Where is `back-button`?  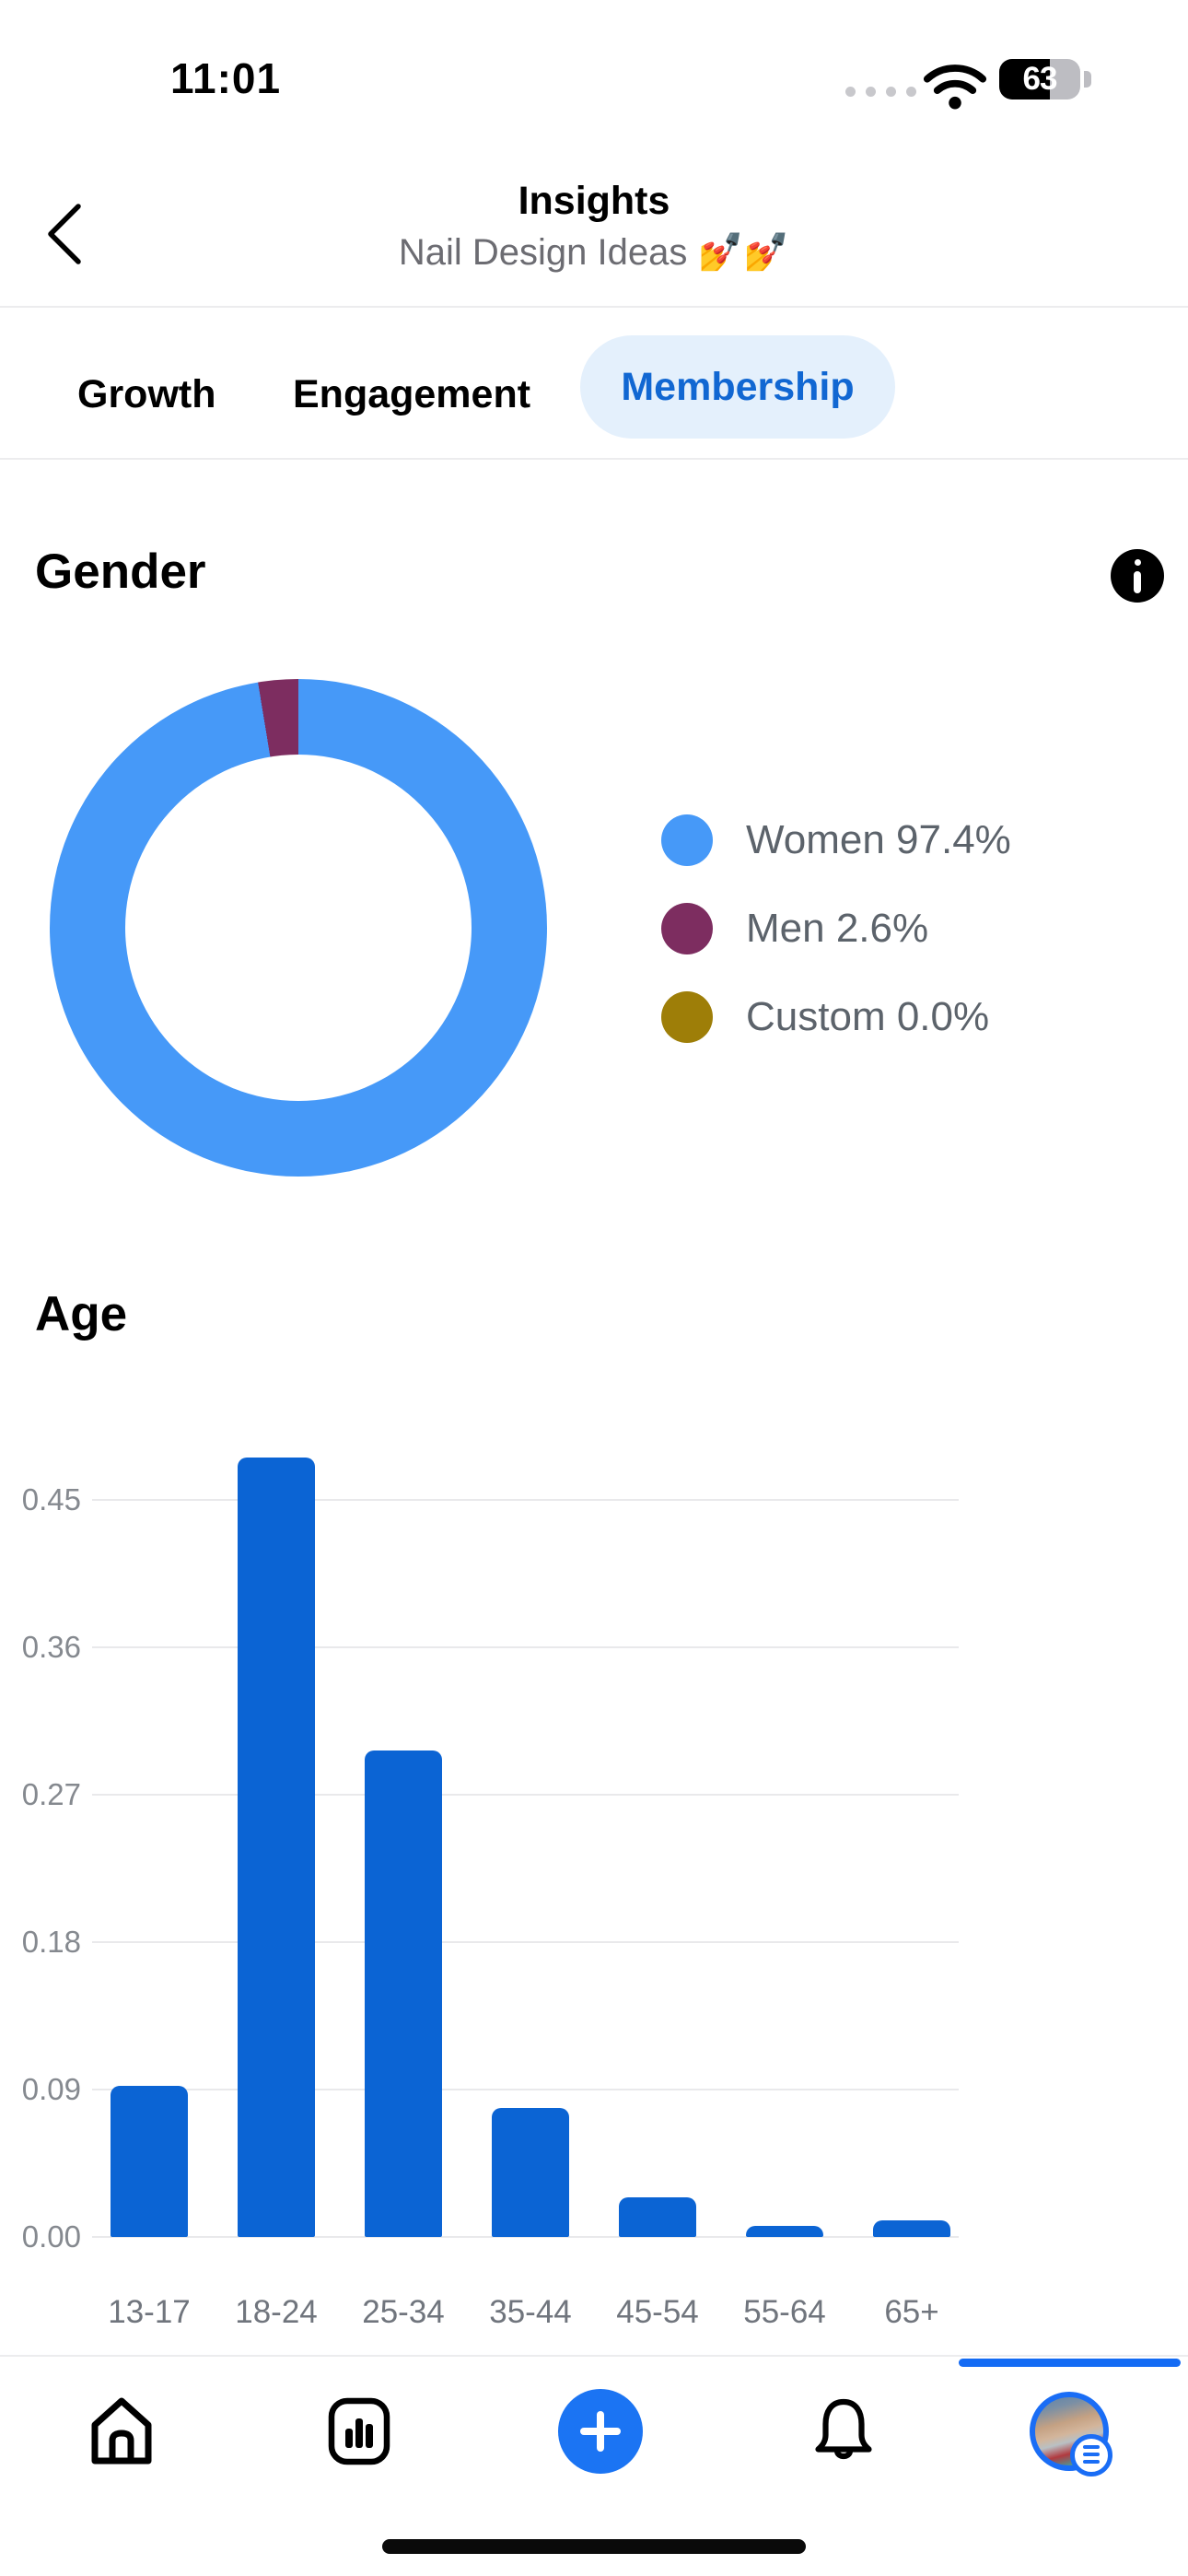 back-button is located at coordinates (64, 234).